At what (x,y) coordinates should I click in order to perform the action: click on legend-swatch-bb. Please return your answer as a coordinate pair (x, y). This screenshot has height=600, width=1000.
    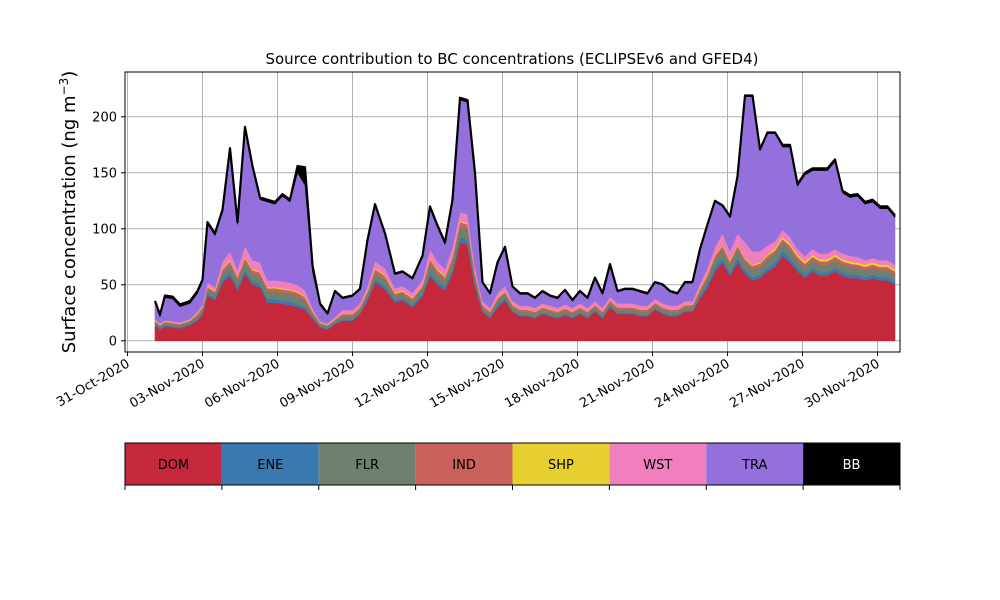
    Looking at the image, I should click on (851, 464).